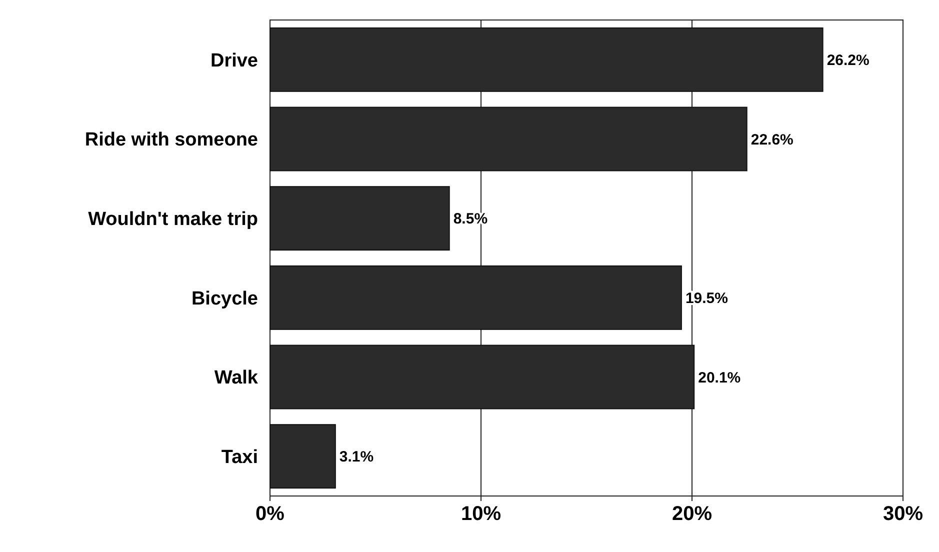 The height and width of the screenshot is (552, 939). I want to click on y-tick-label: Bicycle, so click(224, 299).